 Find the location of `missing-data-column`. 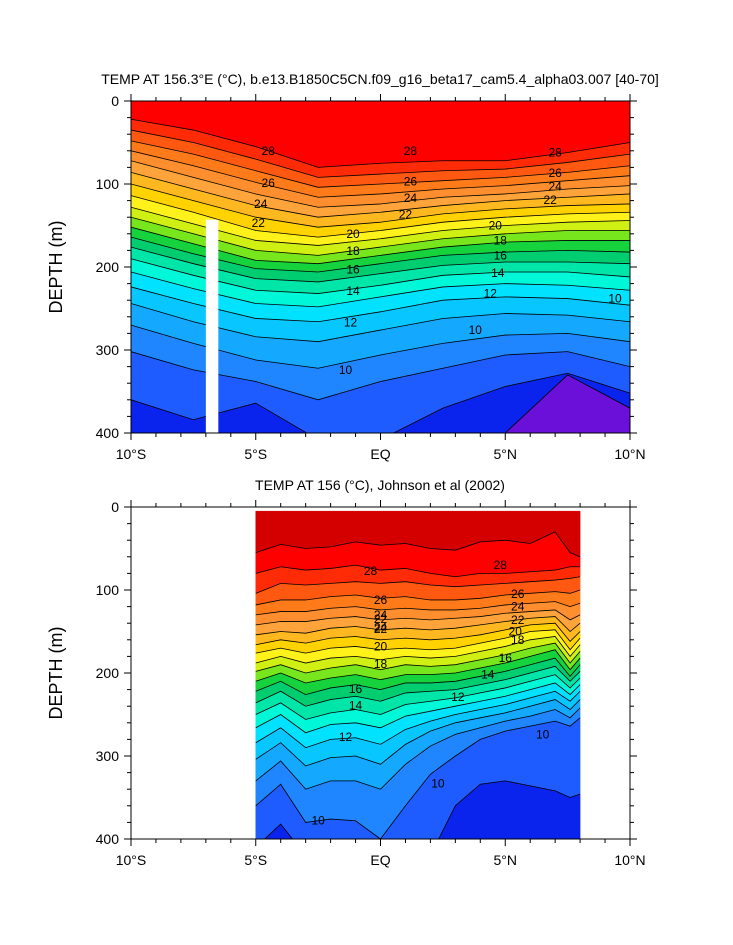

missing-data-column is located at coordinates (212, 326).